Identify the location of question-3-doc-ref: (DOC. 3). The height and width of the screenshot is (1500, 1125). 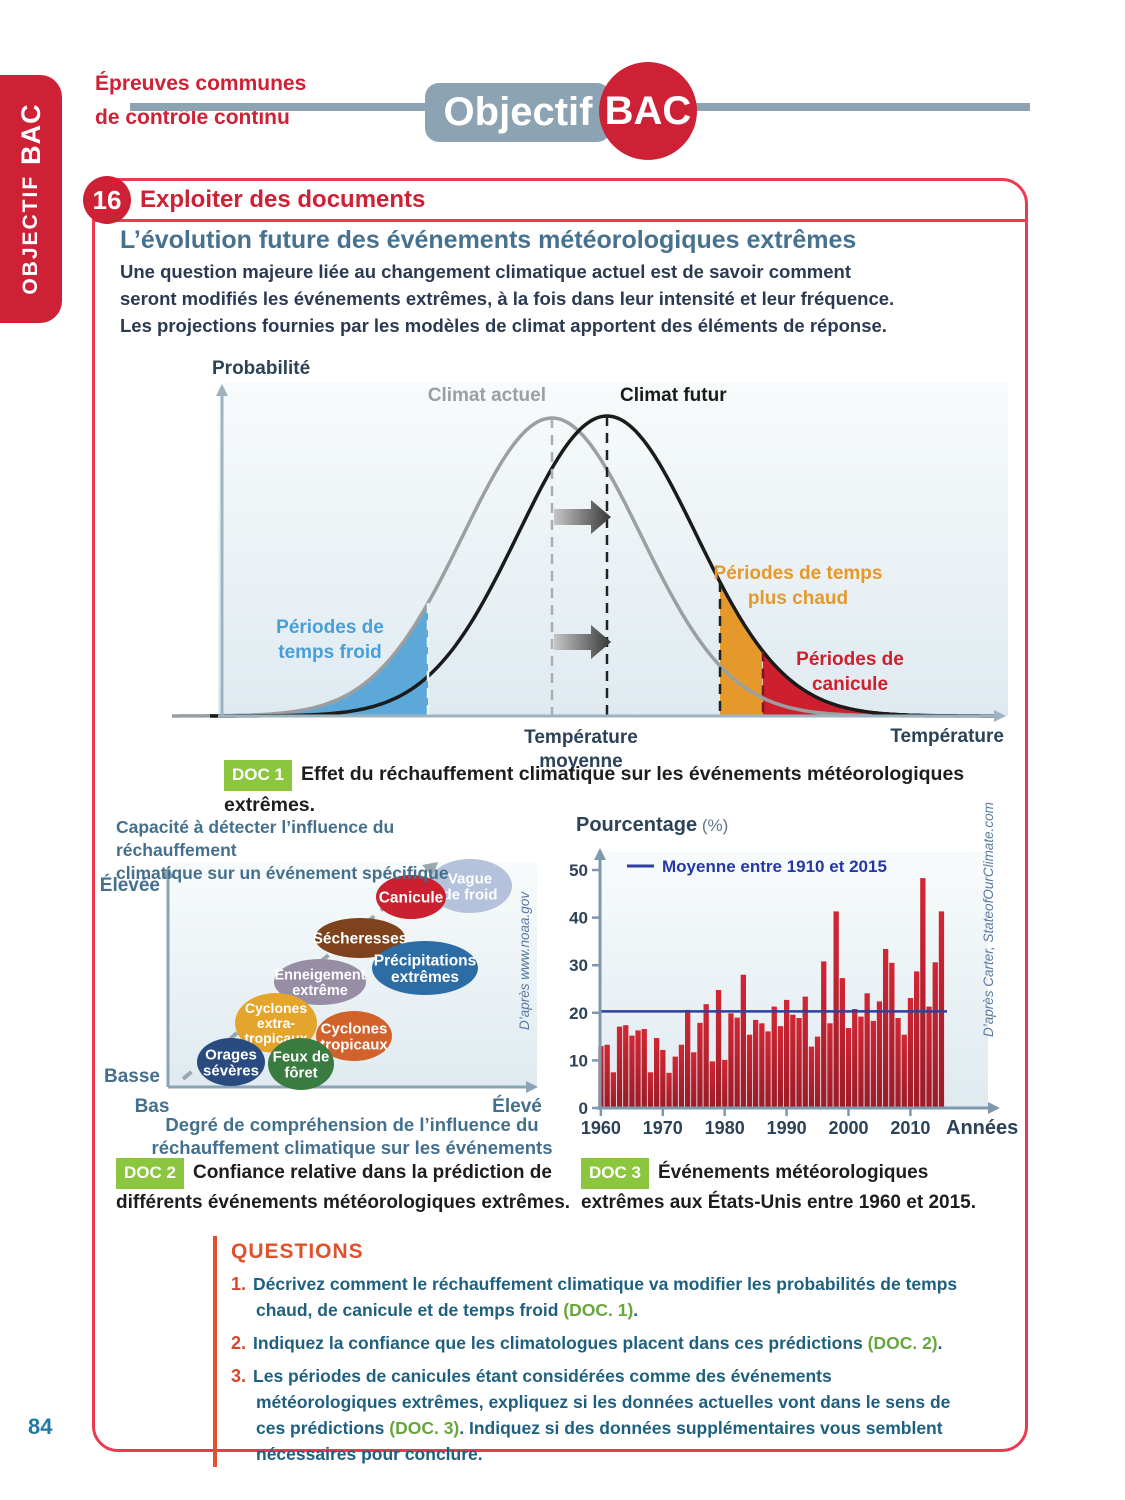
(424, 1428).